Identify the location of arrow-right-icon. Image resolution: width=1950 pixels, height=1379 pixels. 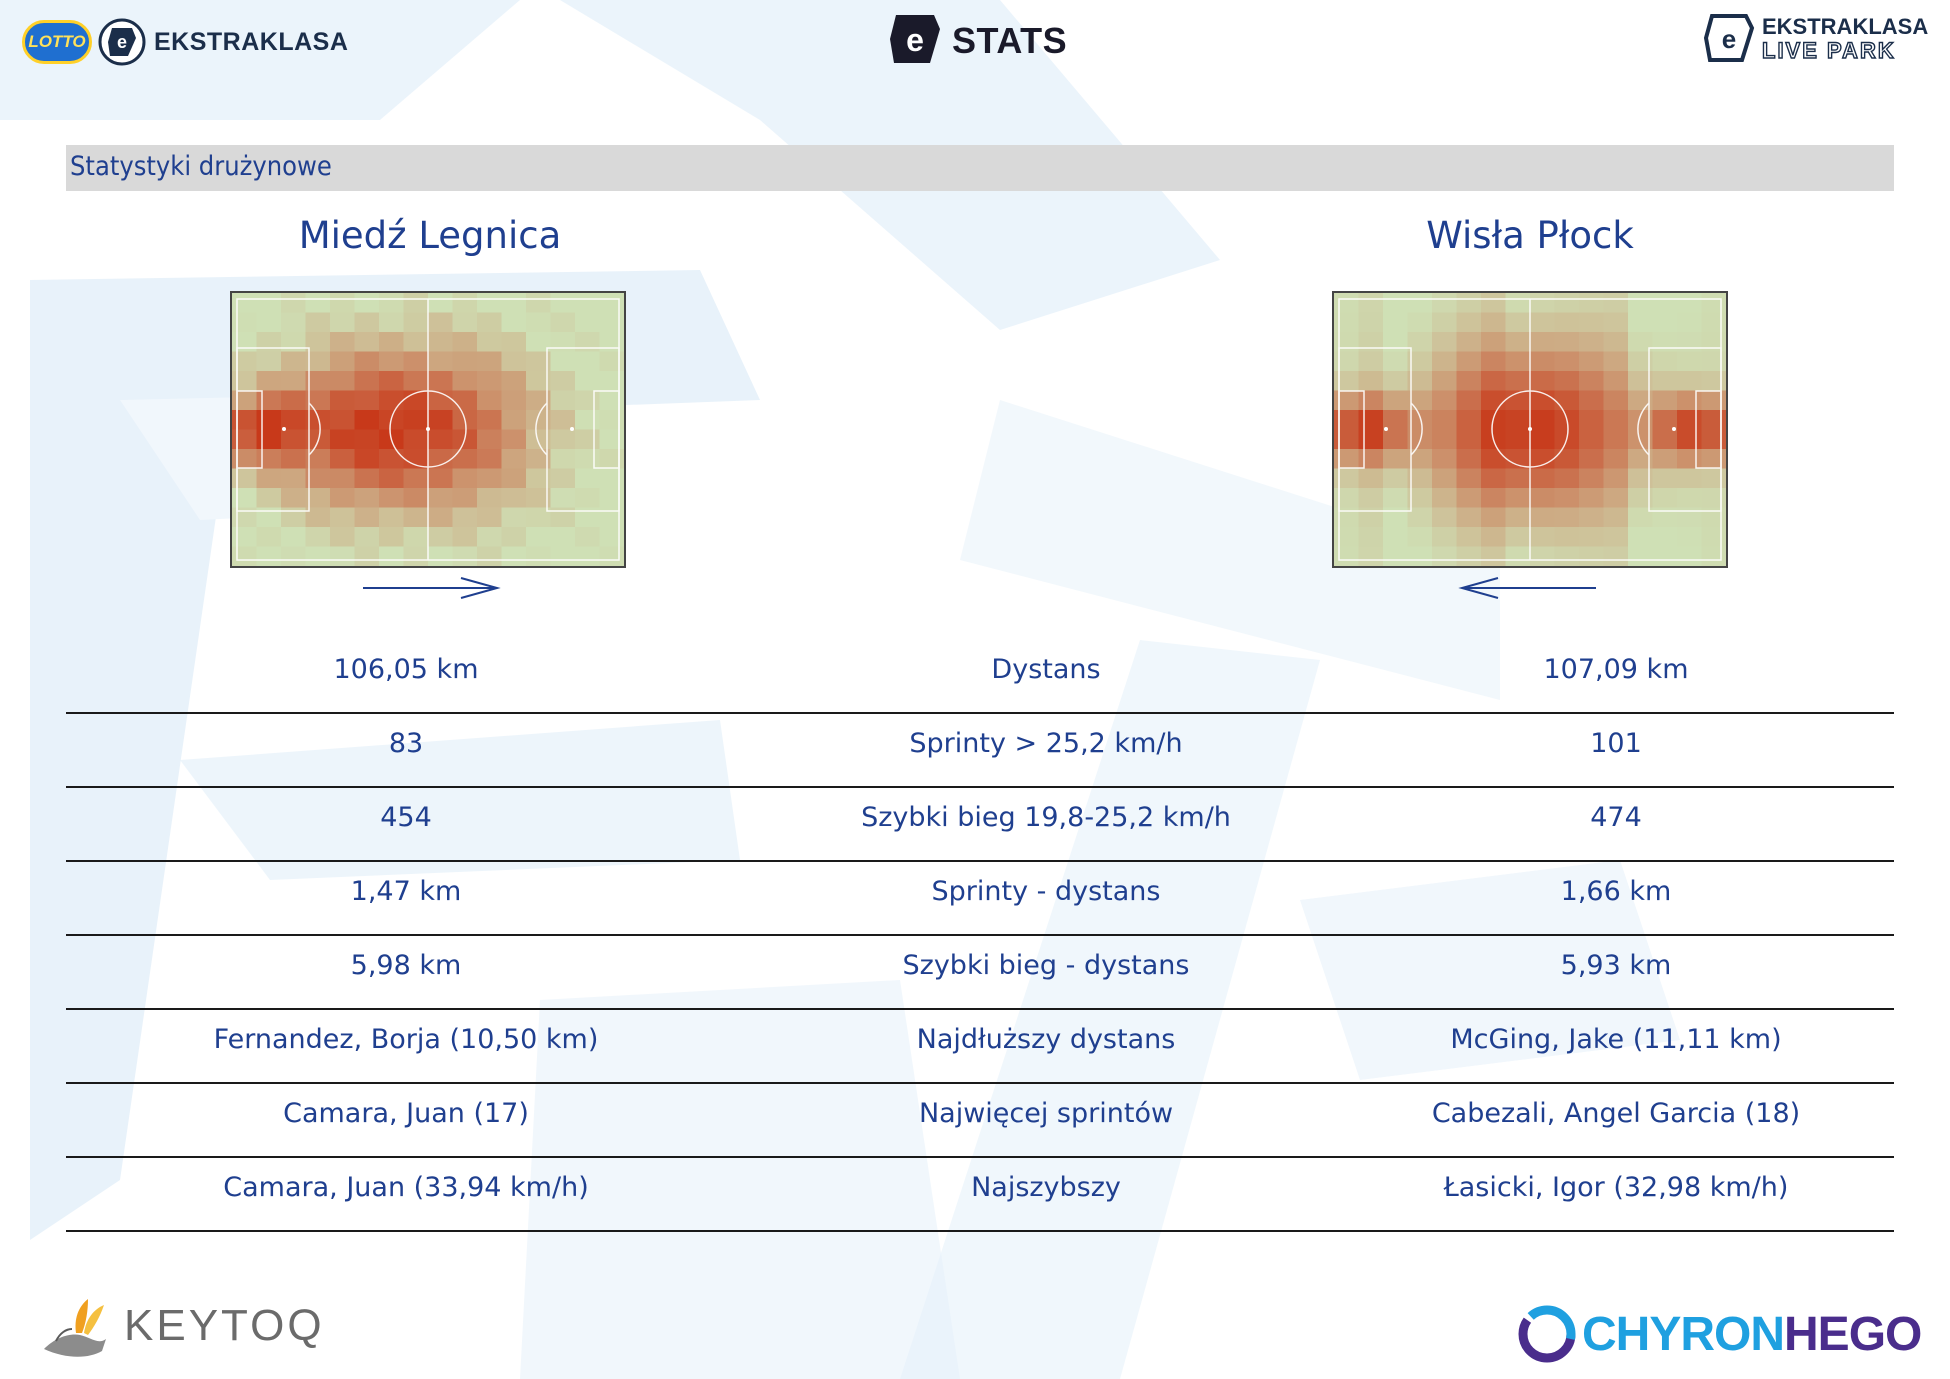
(432, 588).